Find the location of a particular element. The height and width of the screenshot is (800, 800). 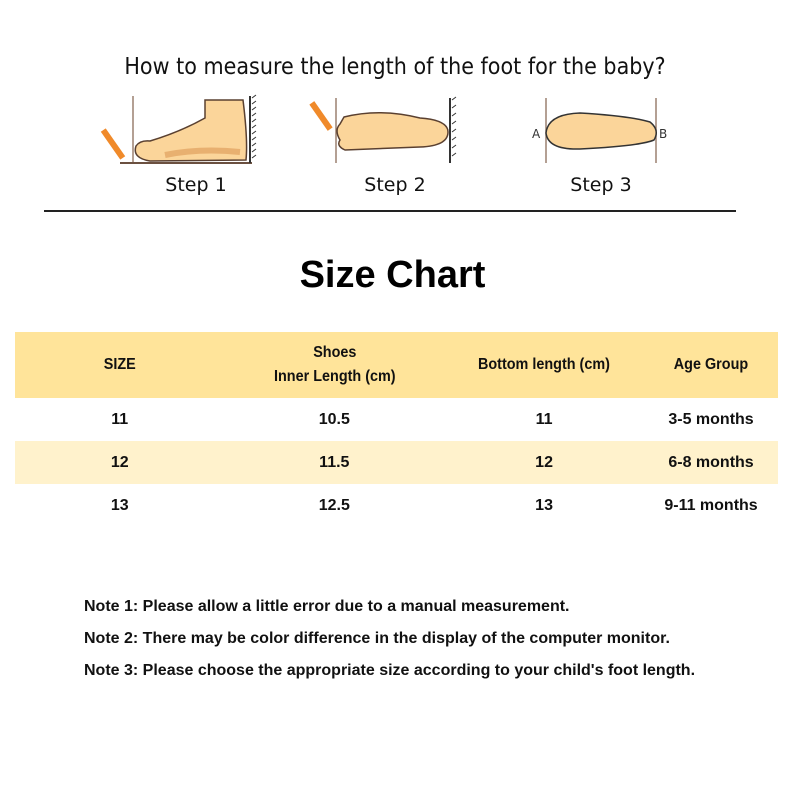

cell-bottom-length: 11 is located at coordinates (544, 419).